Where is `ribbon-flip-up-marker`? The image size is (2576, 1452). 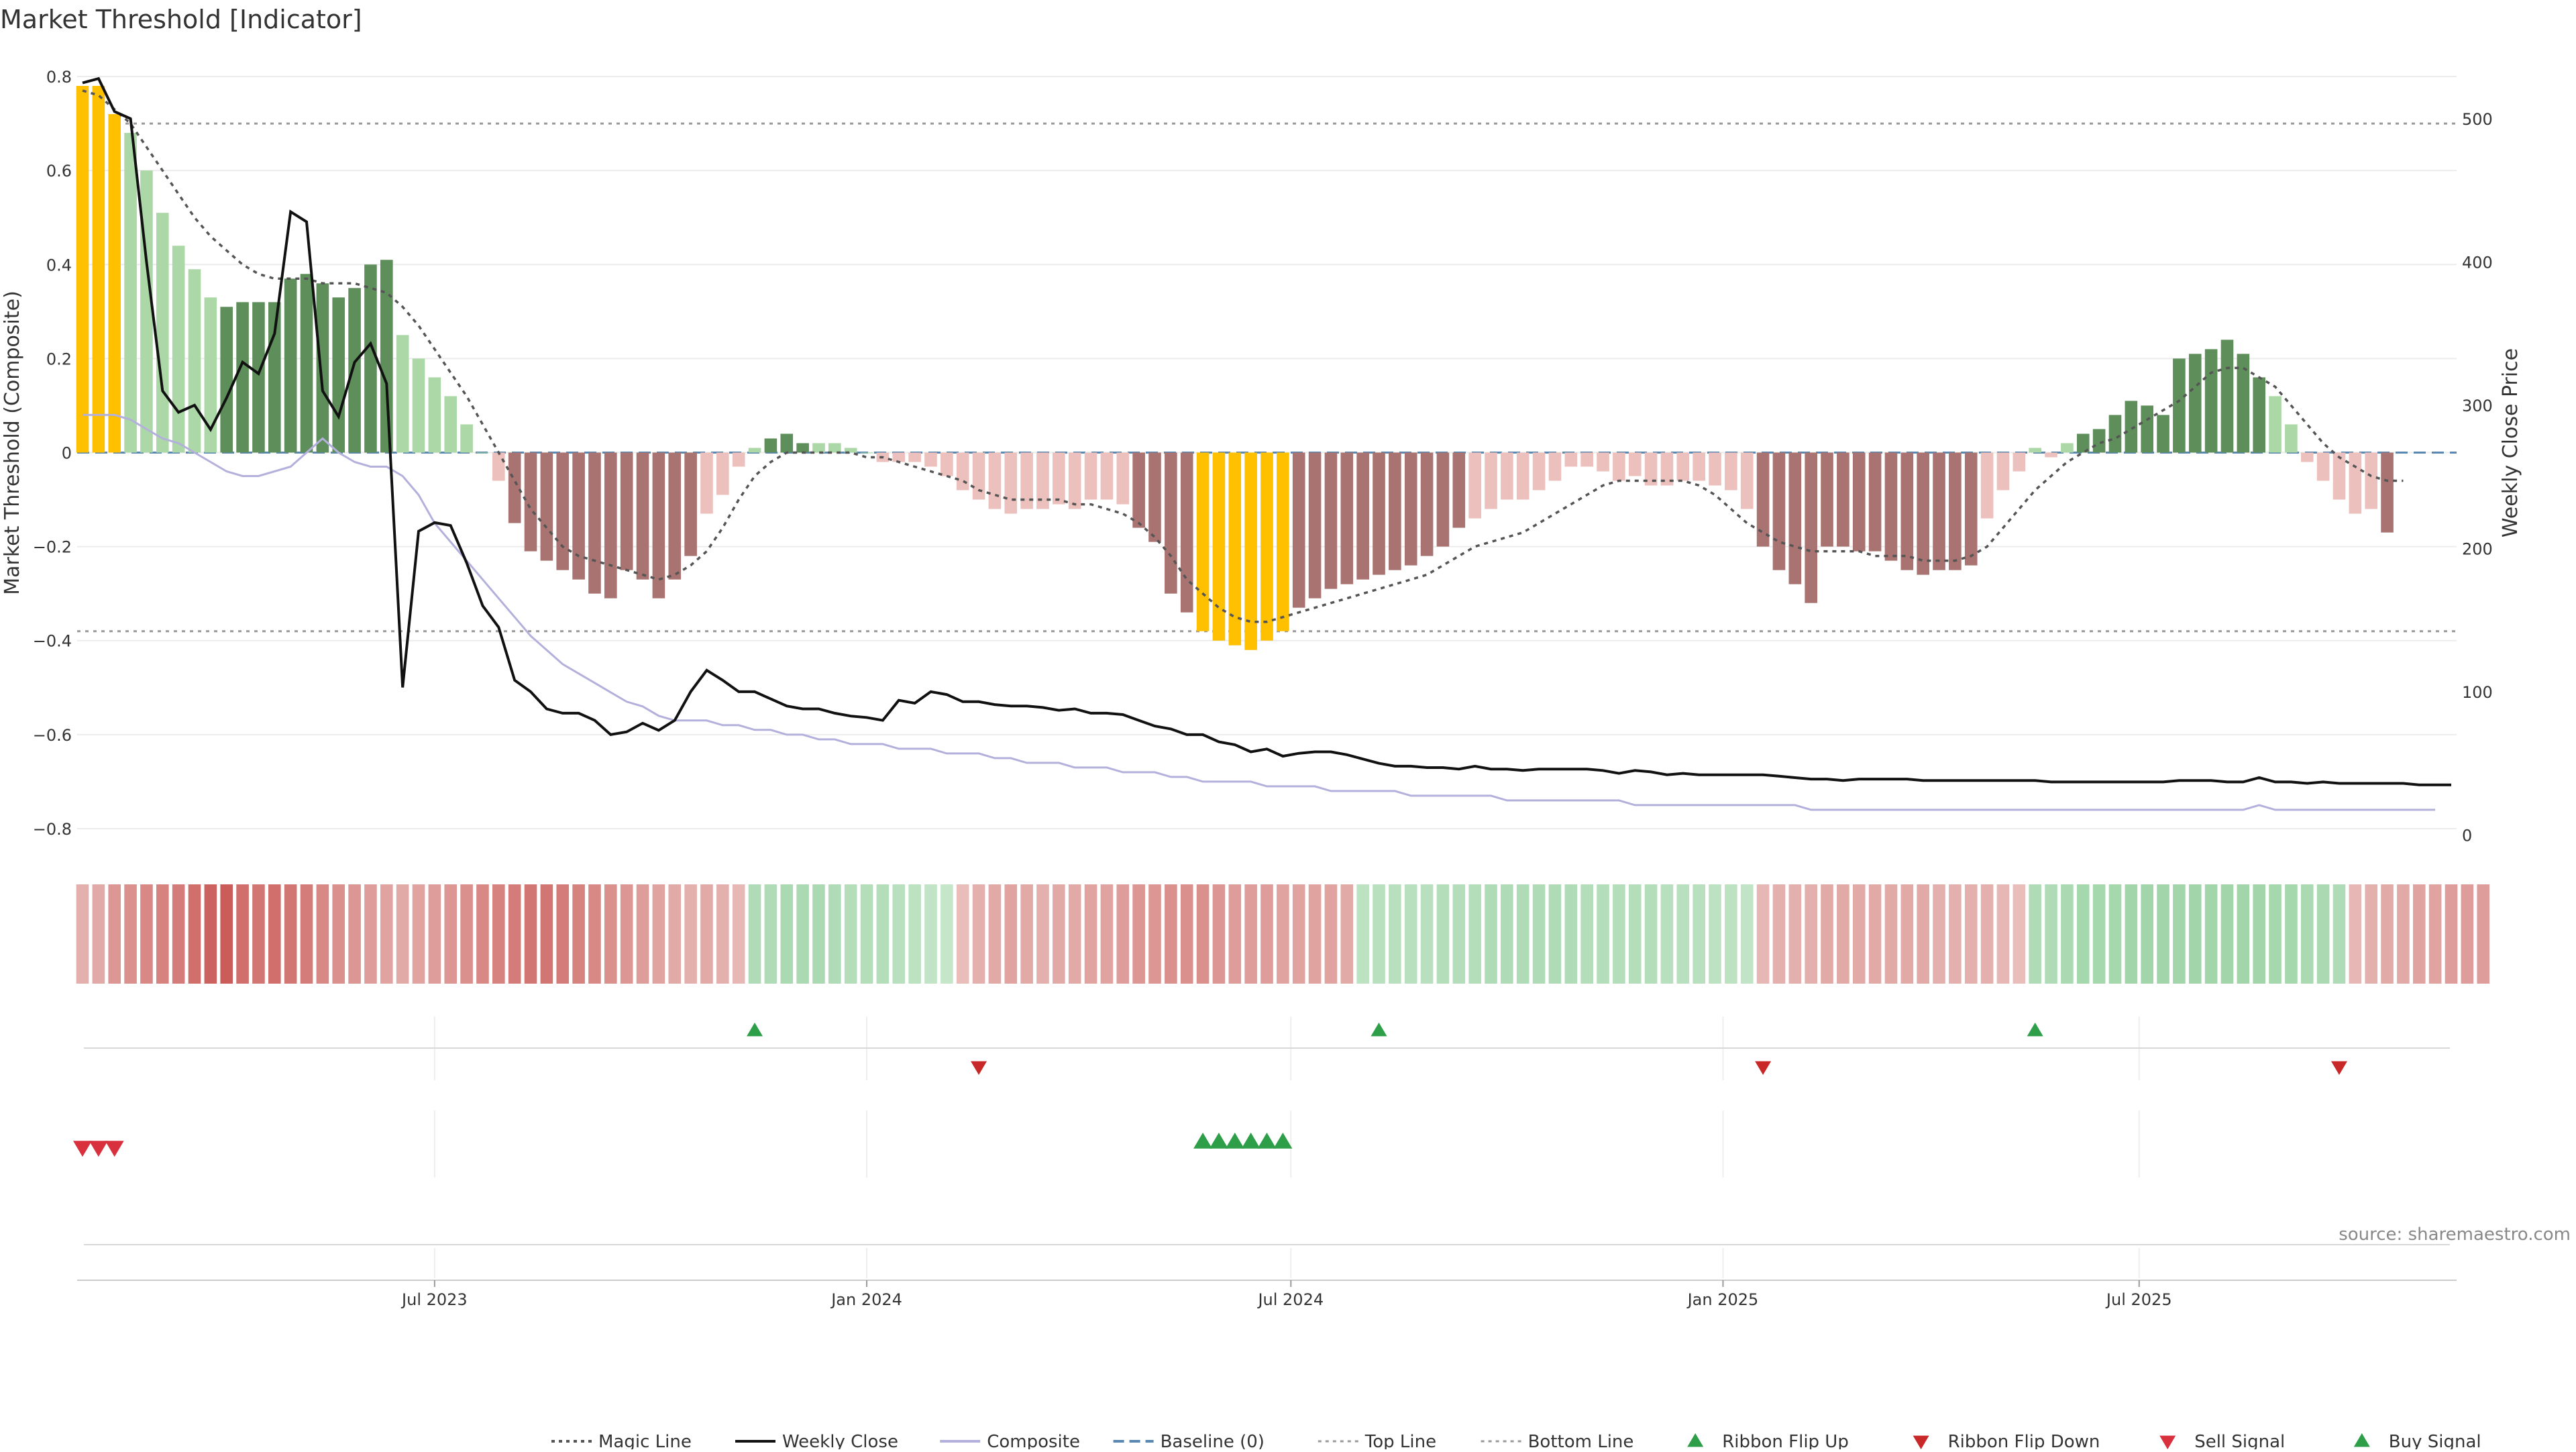 ribbon-flip-up-marker is located at coordinates (755, 1030).